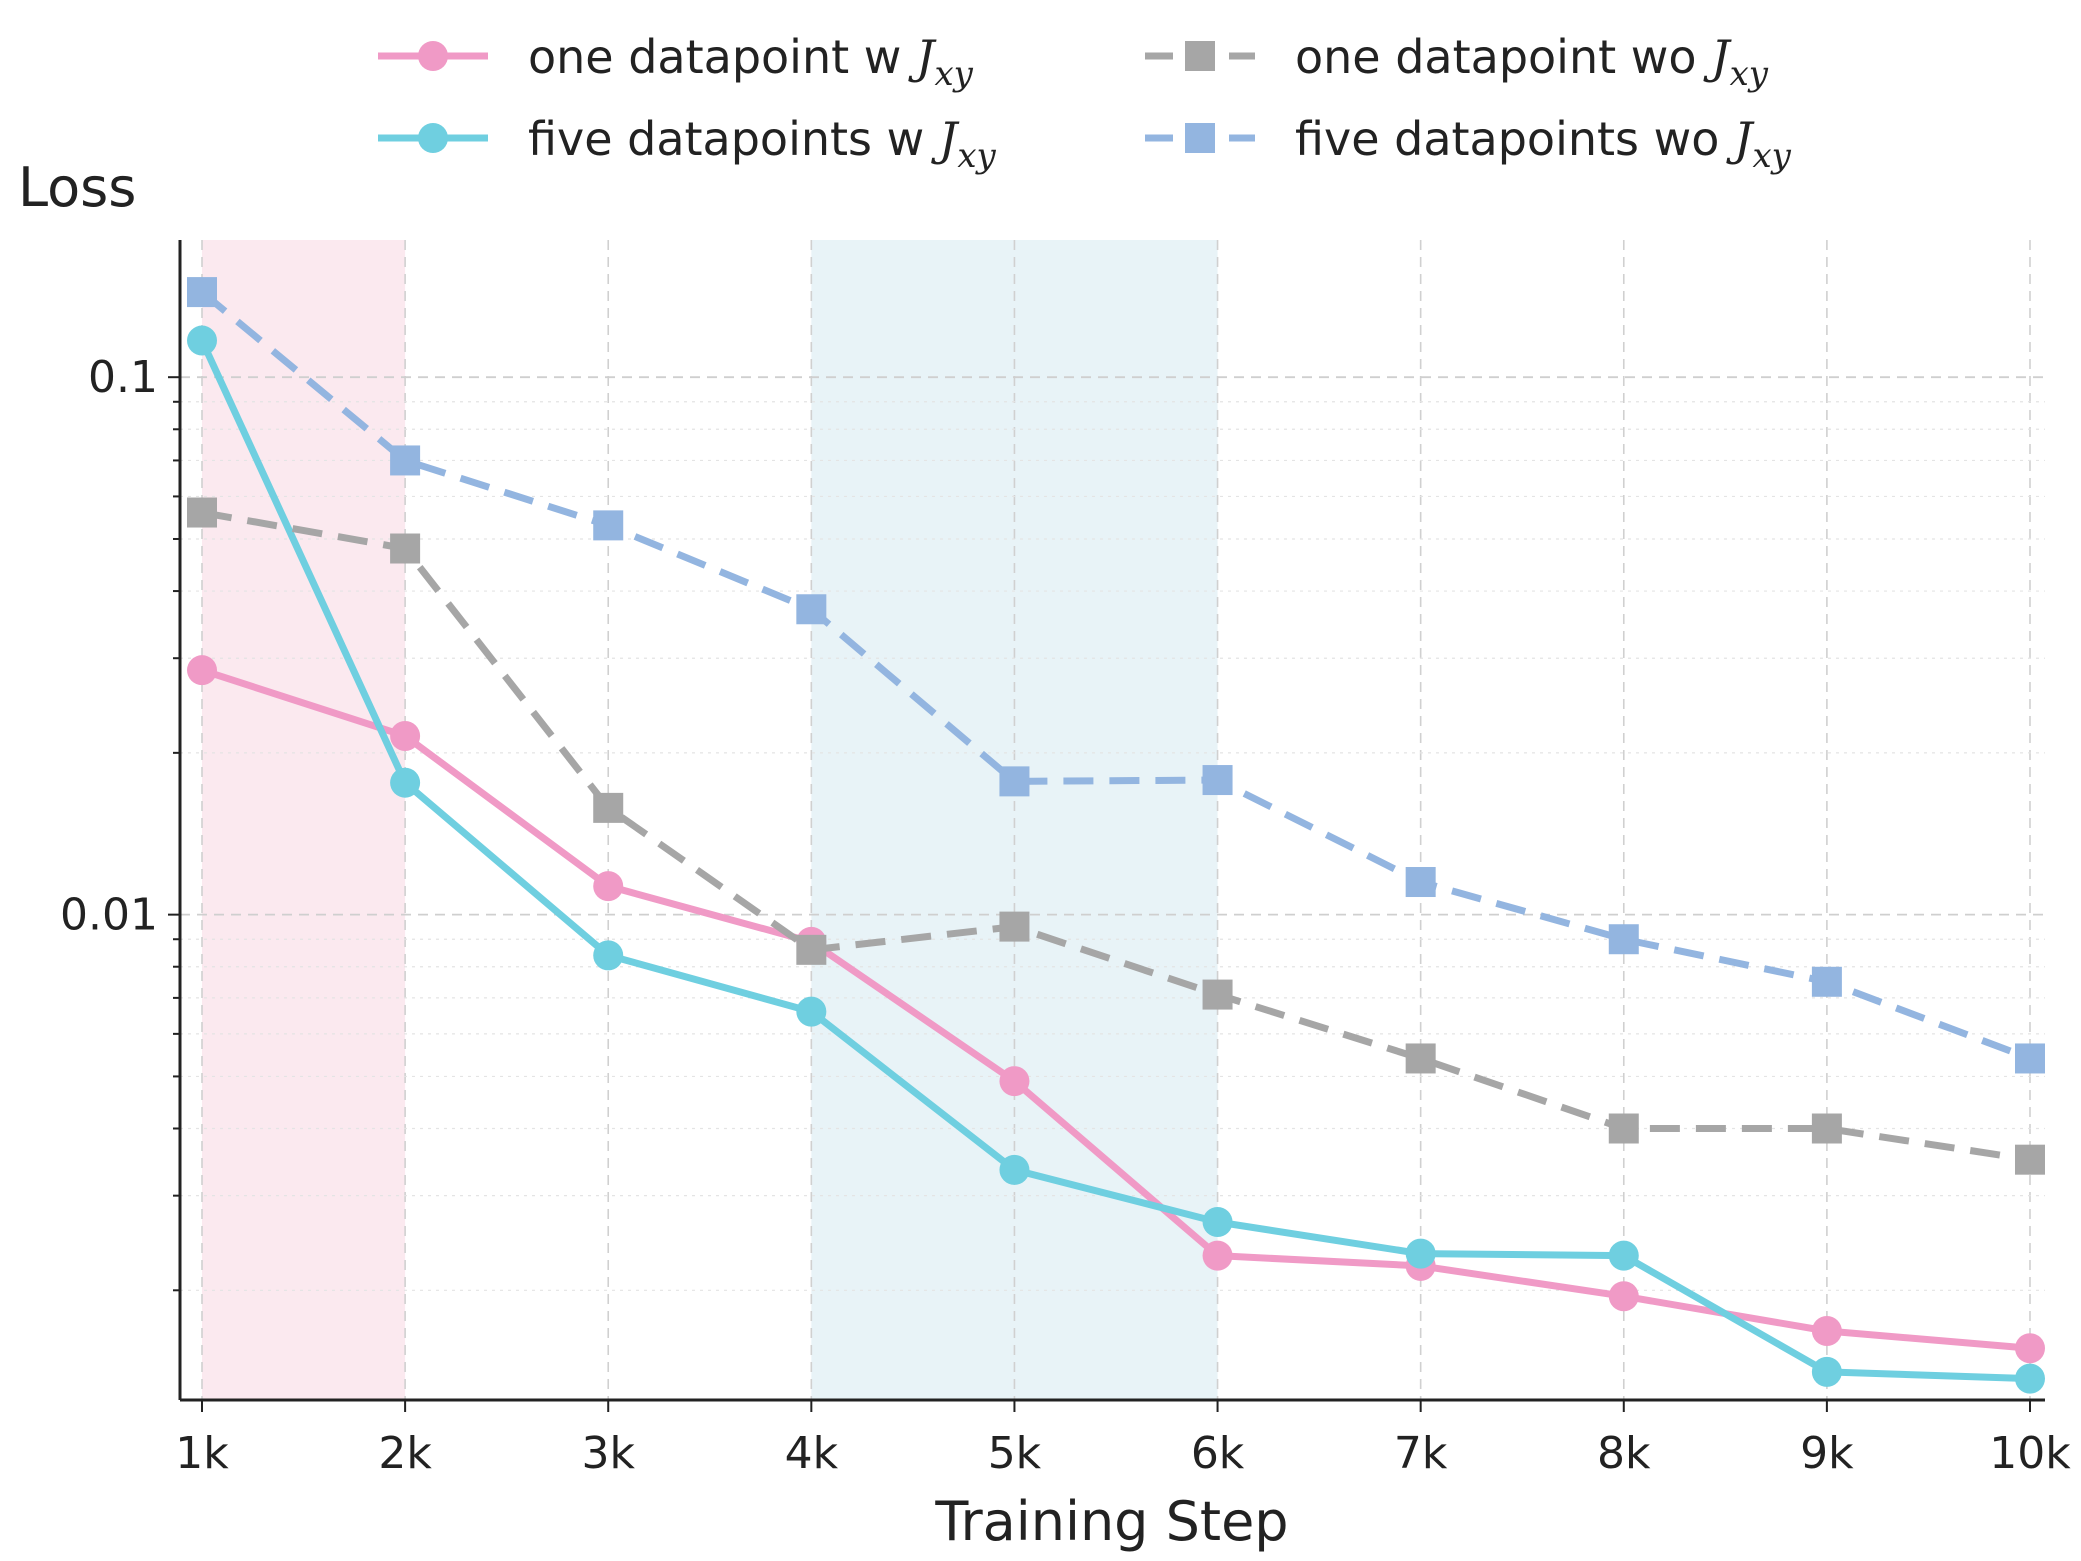  Describe the element at coordinates (812, 1453) in the screenshot. I see `x-tick-label: 4k` at that location.